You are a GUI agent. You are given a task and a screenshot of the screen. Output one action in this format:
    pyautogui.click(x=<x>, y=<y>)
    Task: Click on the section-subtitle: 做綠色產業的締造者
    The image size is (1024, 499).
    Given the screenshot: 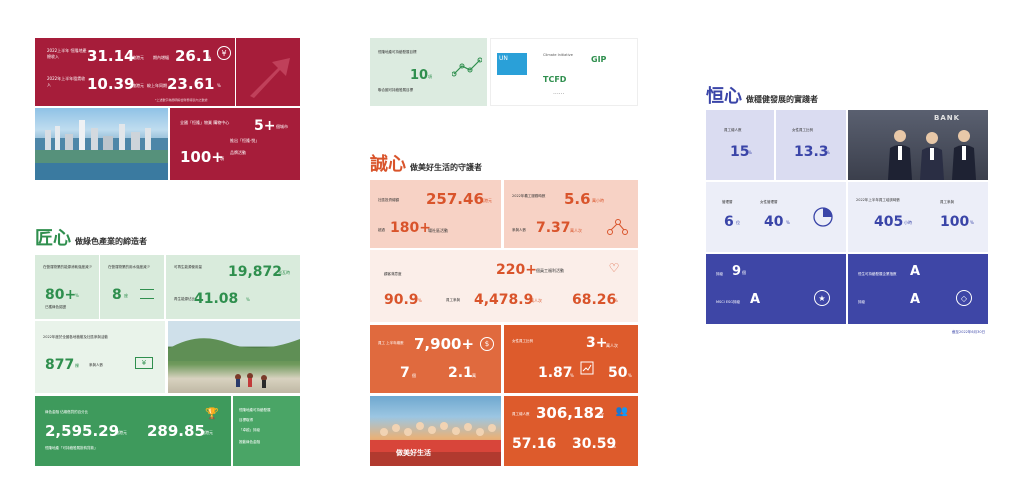 What is the action you would take?
    pyautogui.click(x=111, y=241)
    